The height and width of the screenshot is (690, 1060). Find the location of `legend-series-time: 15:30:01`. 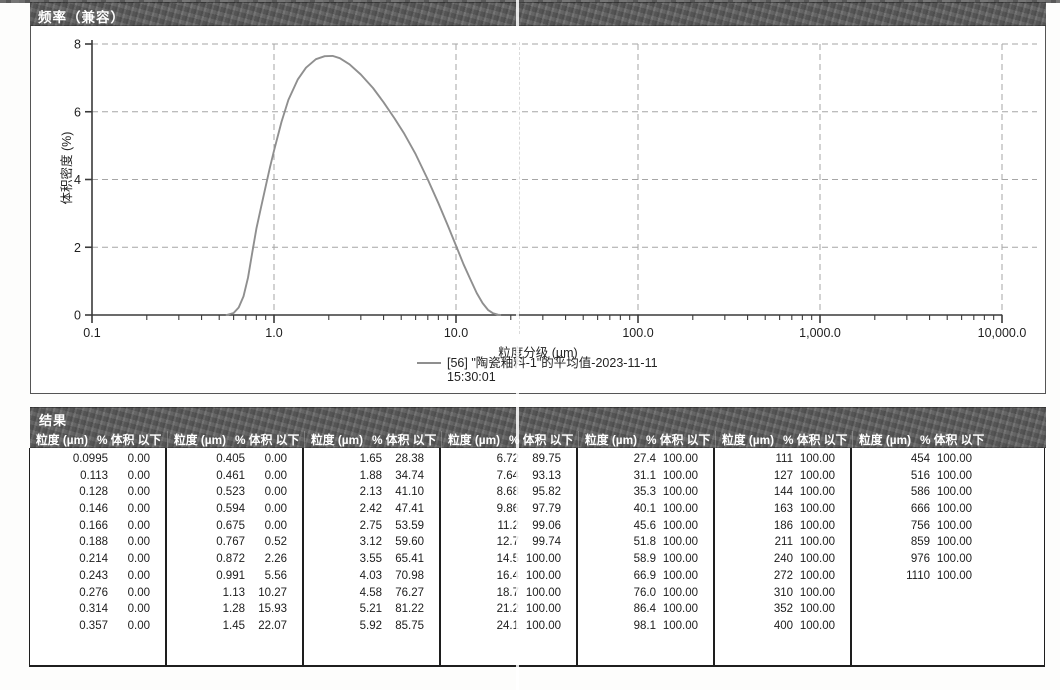

legend-series-time: 15:30:01 is located at coordinates (471, 376).